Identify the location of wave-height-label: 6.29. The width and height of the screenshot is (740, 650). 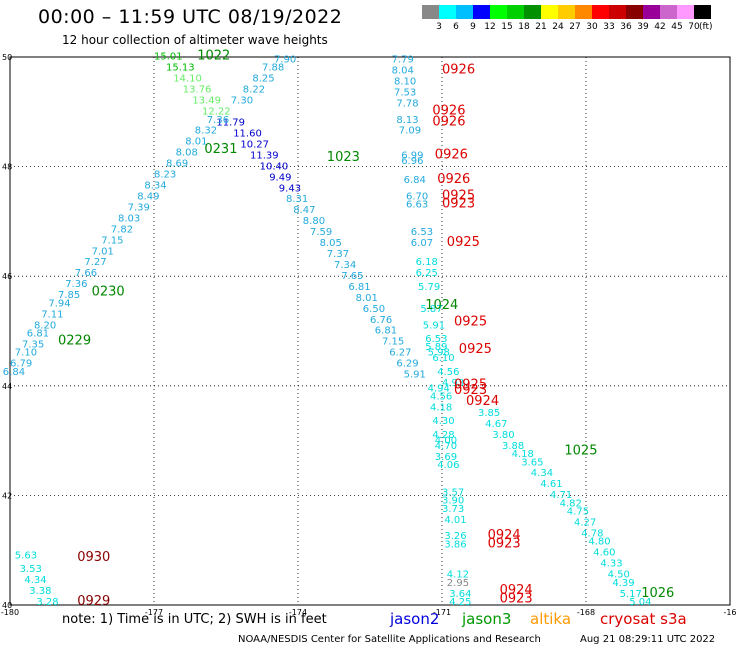
(407, 364).